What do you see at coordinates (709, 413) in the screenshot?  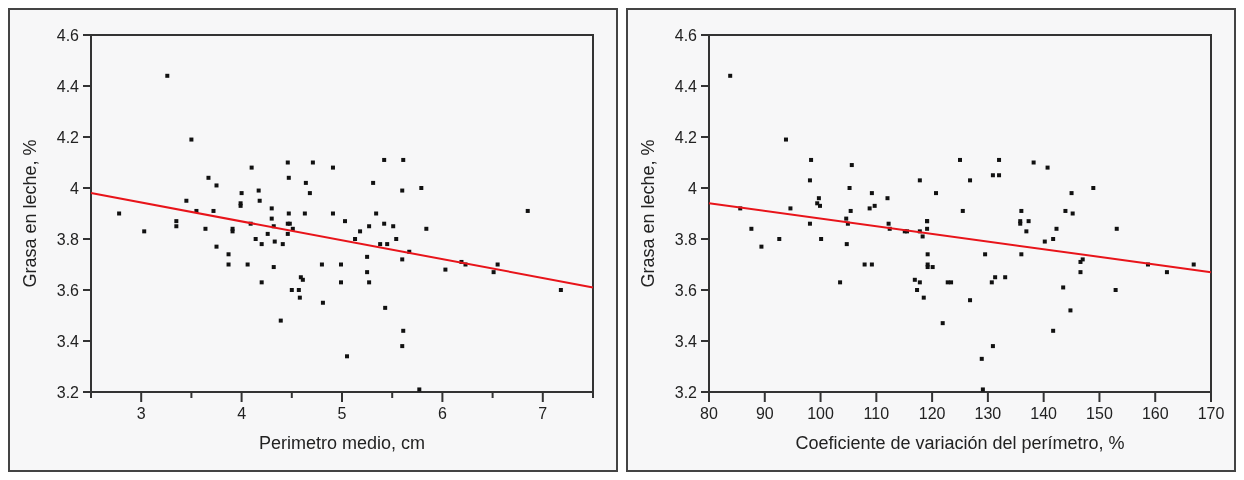 I see `x-tick-label: 80` at bounding box center [709, 413].